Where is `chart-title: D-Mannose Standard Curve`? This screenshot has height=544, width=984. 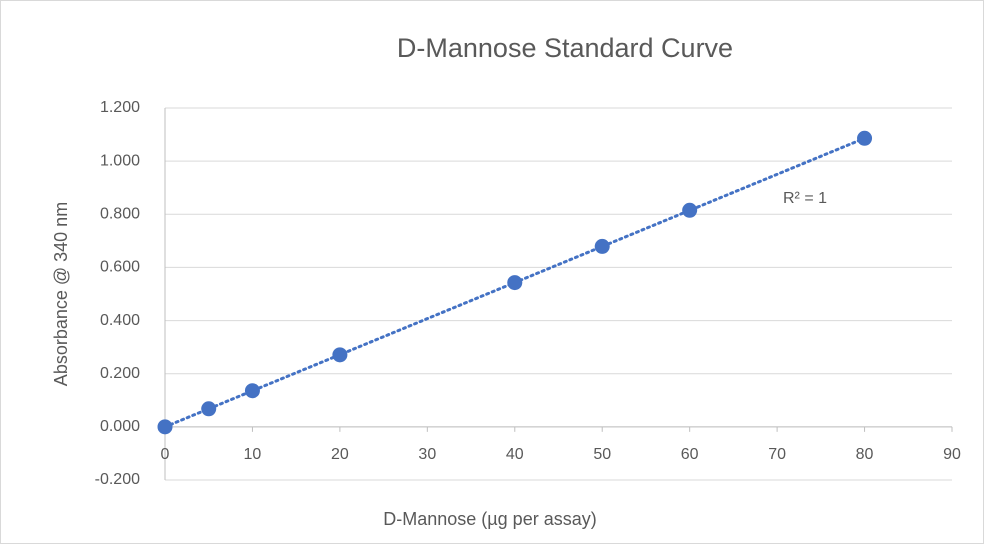
chart-title: D-Mannose Standard Curve is located at coordinates (565, 48).